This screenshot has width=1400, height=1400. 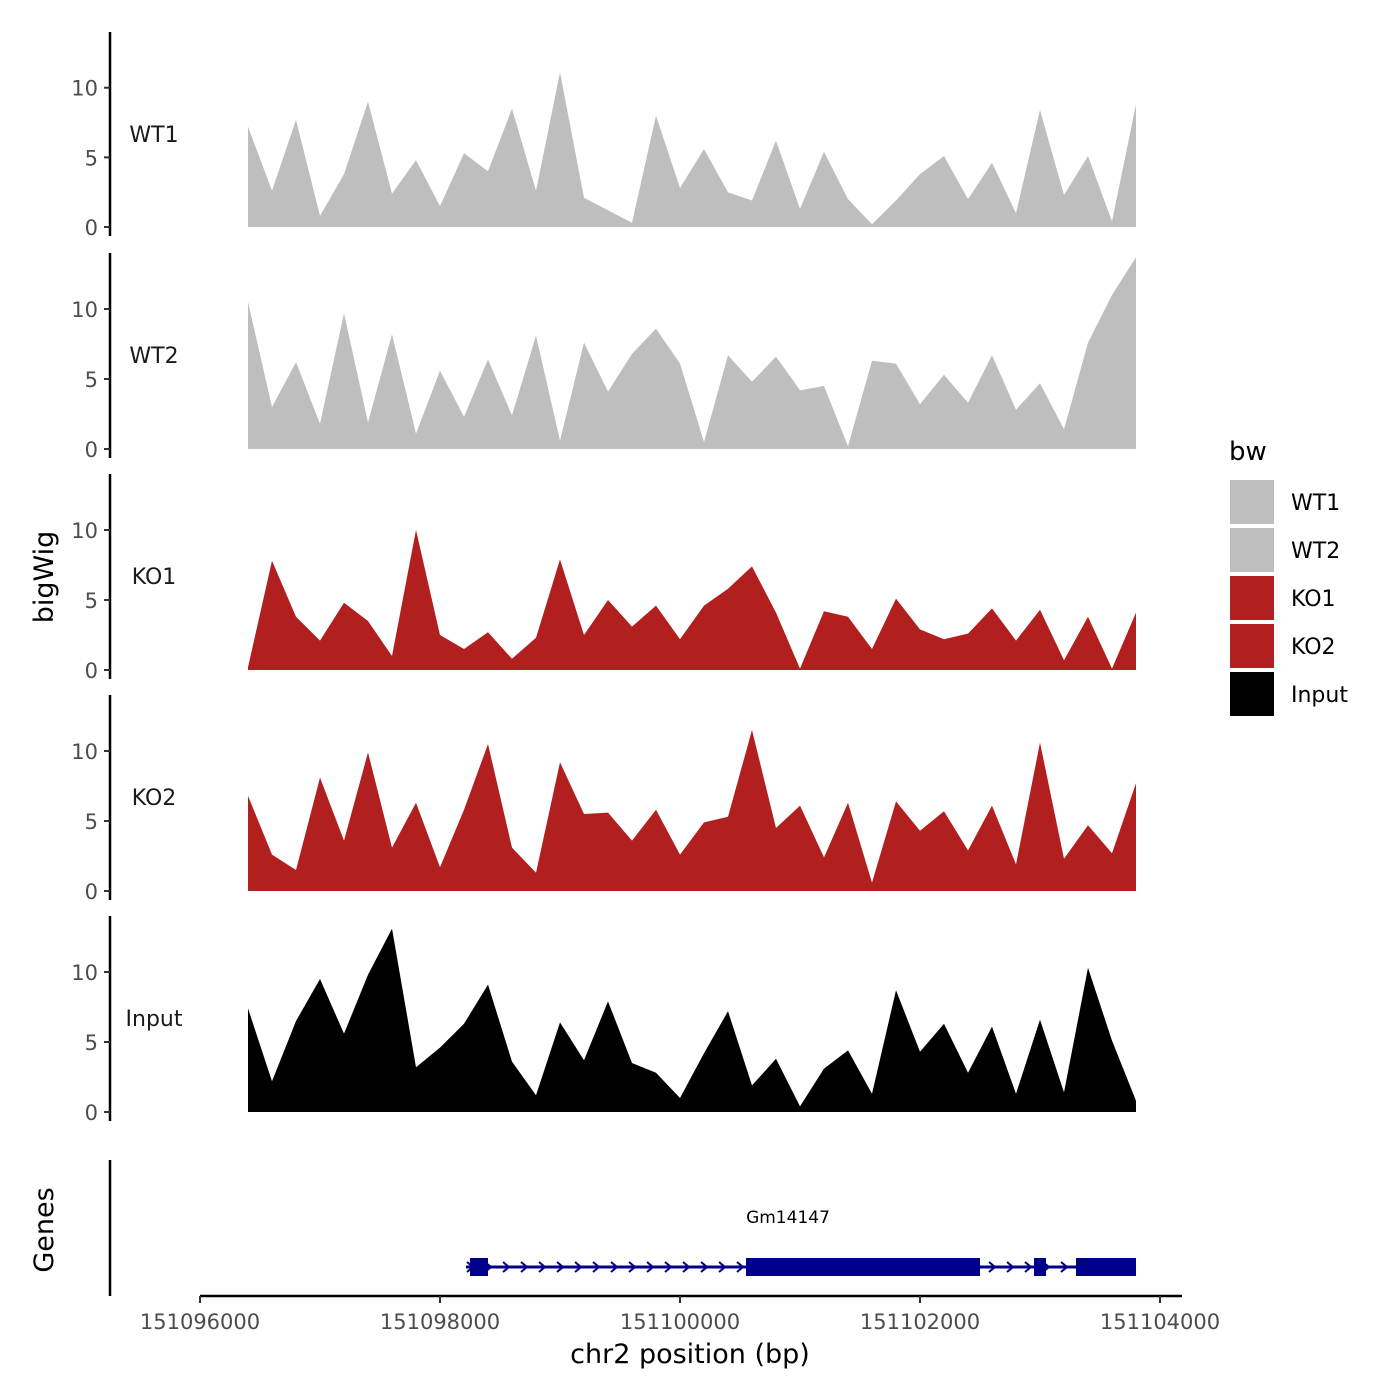 What do you see at coordinates (690, 1354) in the screenshot?
I see `x-axis-label: chr2 position (bp)` at bounding box center [690, 1354].